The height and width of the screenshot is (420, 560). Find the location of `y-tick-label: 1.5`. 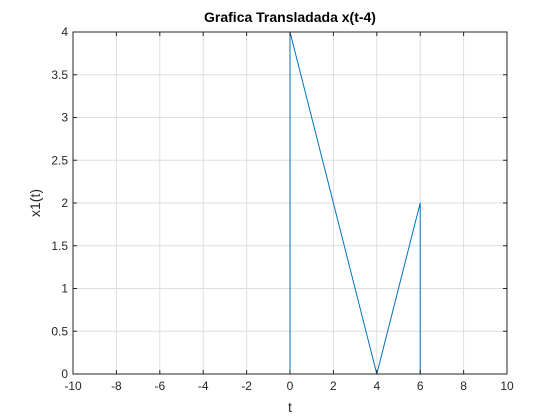

y-tick-label: 1.5 is located at coordinates (59, 246).